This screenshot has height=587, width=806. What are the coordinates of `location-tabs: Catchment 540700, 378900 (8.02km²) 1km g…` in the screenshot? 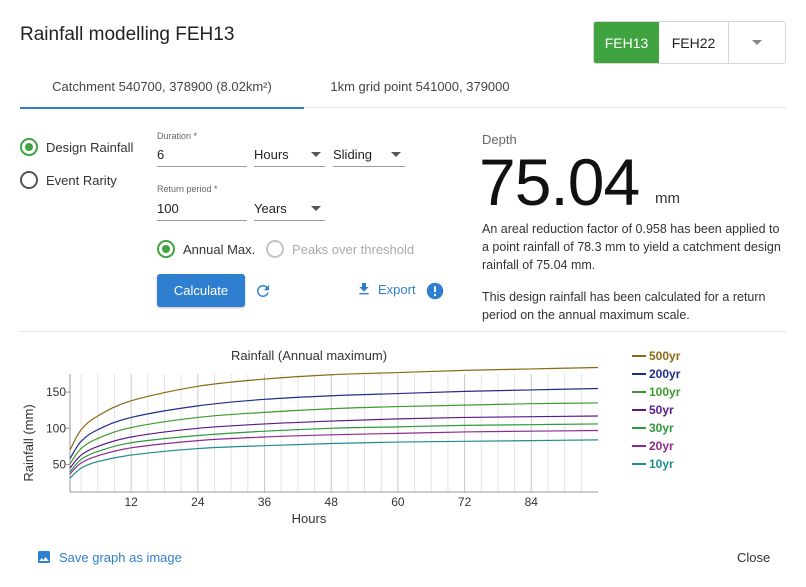 It's located at (403, 86).